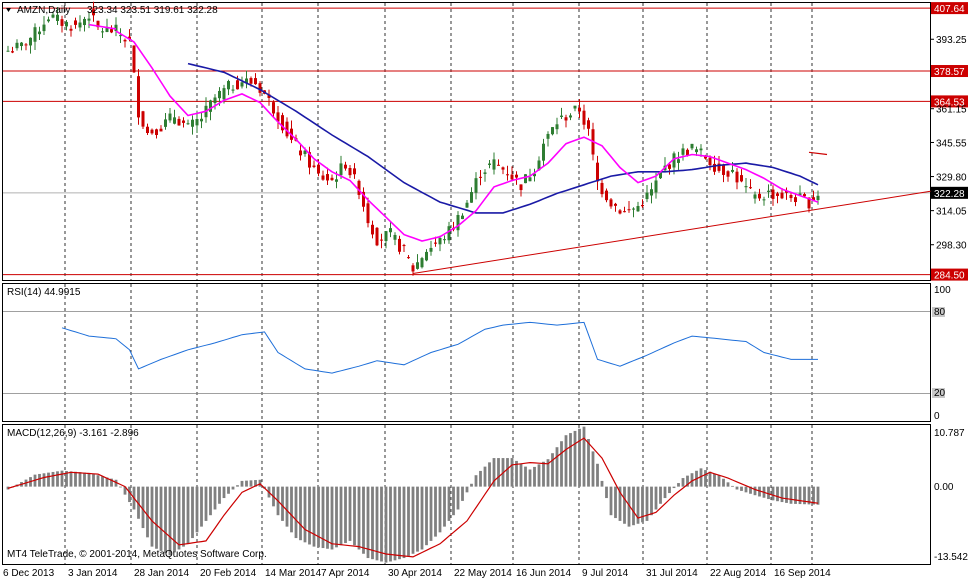  What do you see at coordinates (940, 393) in the screenshot?
I see `rsi-level-20: 20` at bounding box center [940, 393].